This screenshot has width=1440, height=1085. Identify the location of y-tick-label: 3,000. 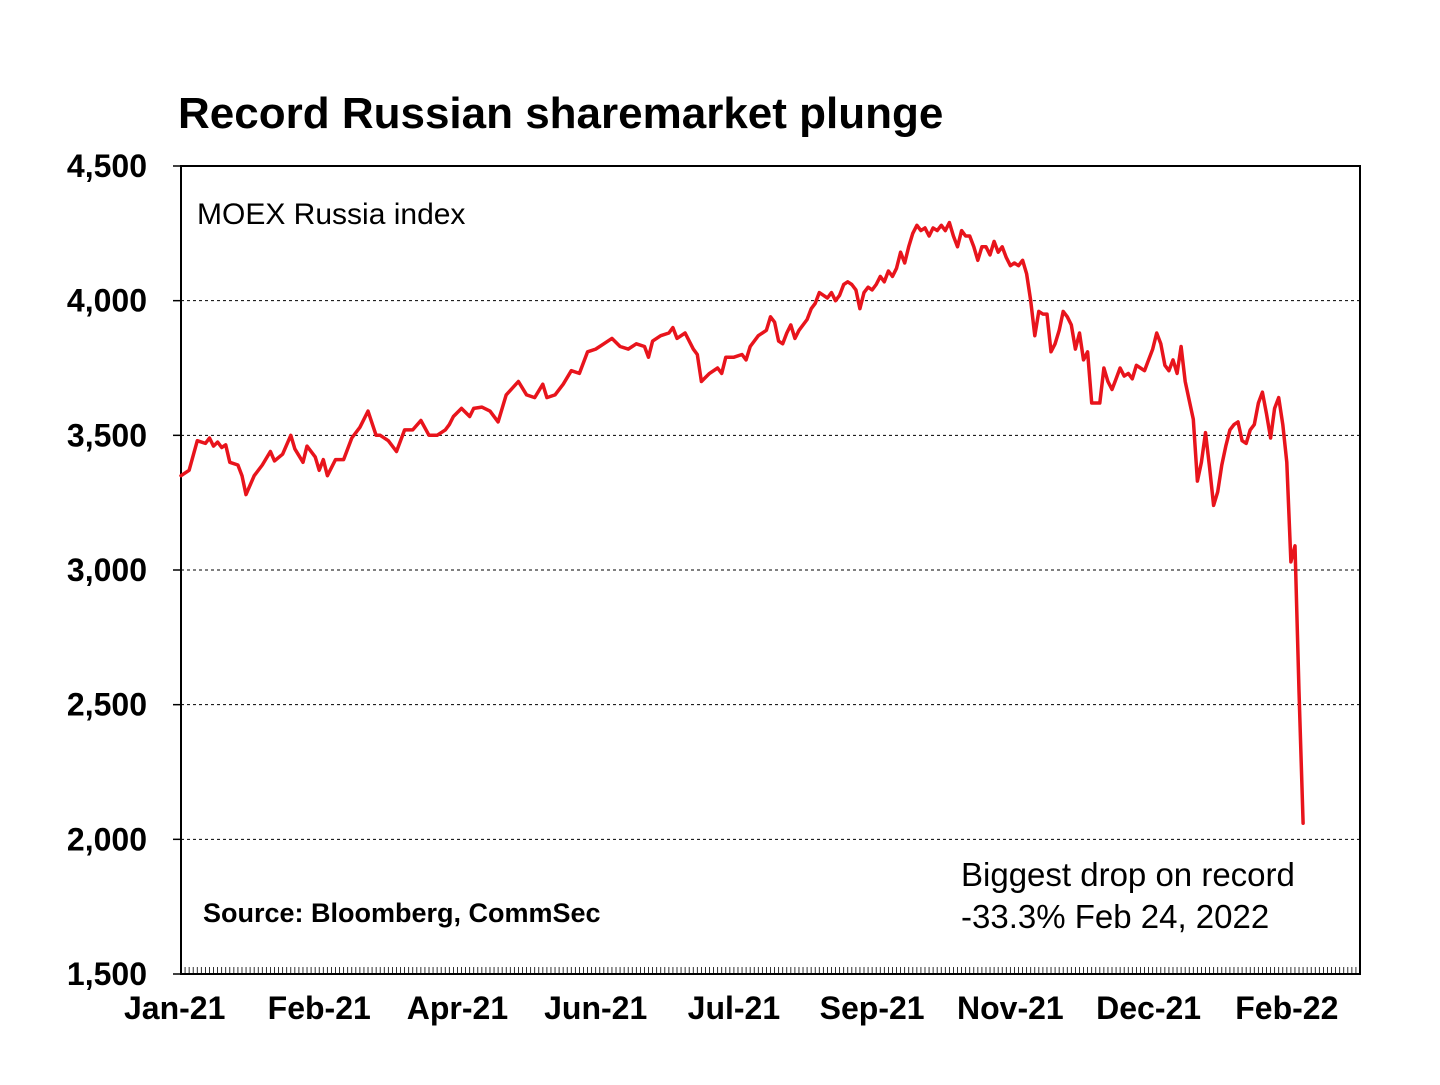
(107, 570).